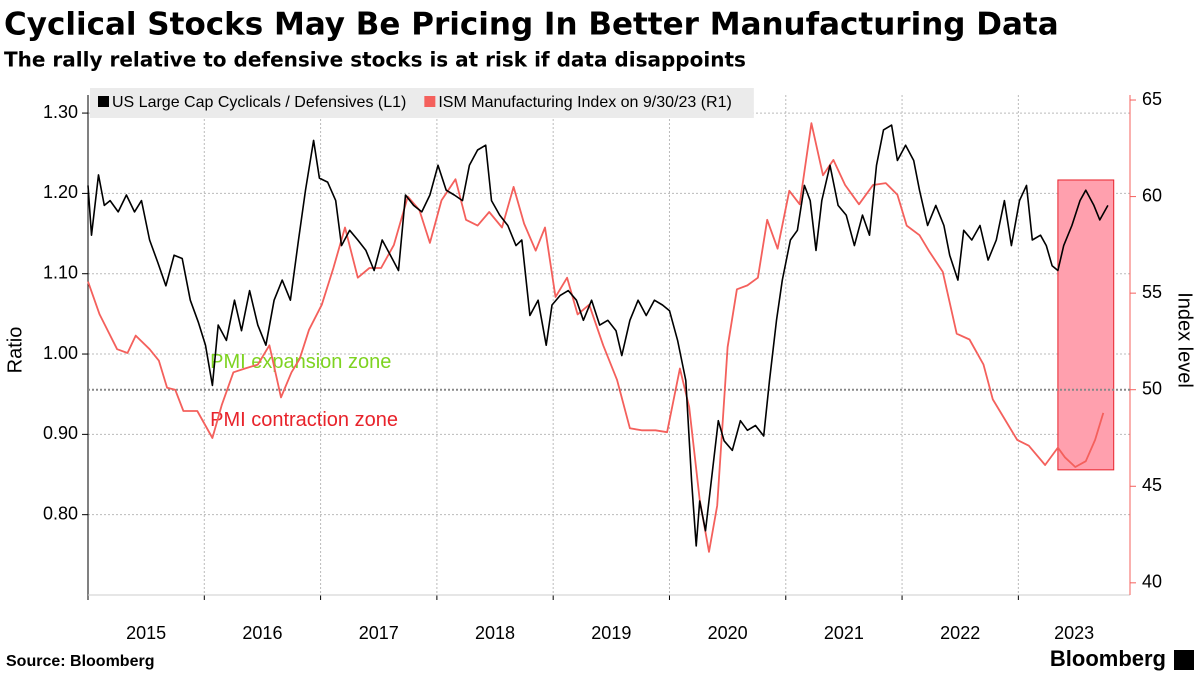  I want to click on y-tick-label: 1.10, so click(60, 272).